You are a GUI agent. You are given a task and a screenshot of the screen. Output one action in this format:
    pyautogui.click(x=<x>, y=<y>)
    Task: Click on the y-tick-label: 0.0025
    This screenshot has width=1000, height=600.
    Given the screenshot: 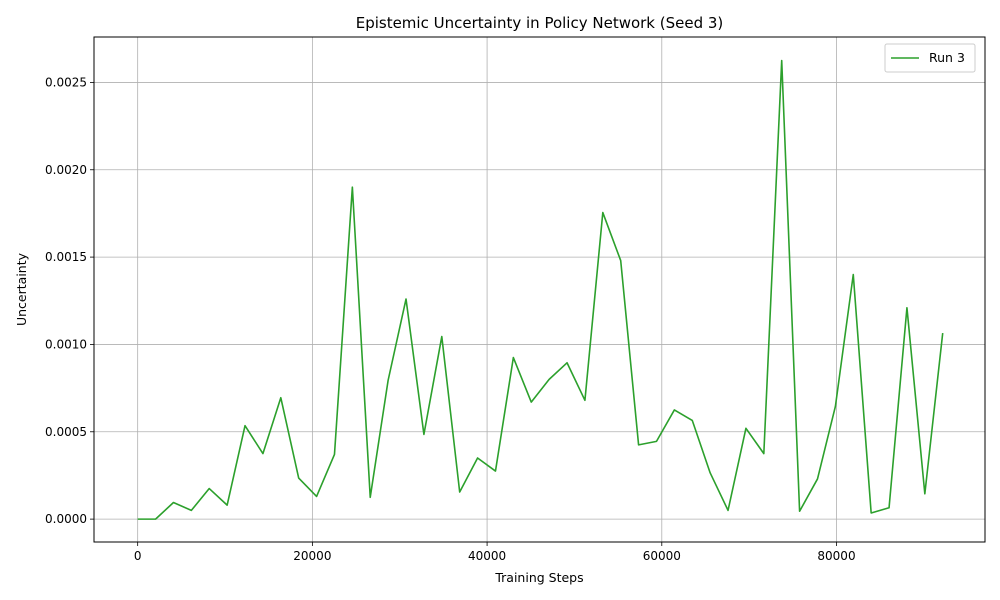 What is the action you would take?
    pyautogui.click(x=66, y=82)
    